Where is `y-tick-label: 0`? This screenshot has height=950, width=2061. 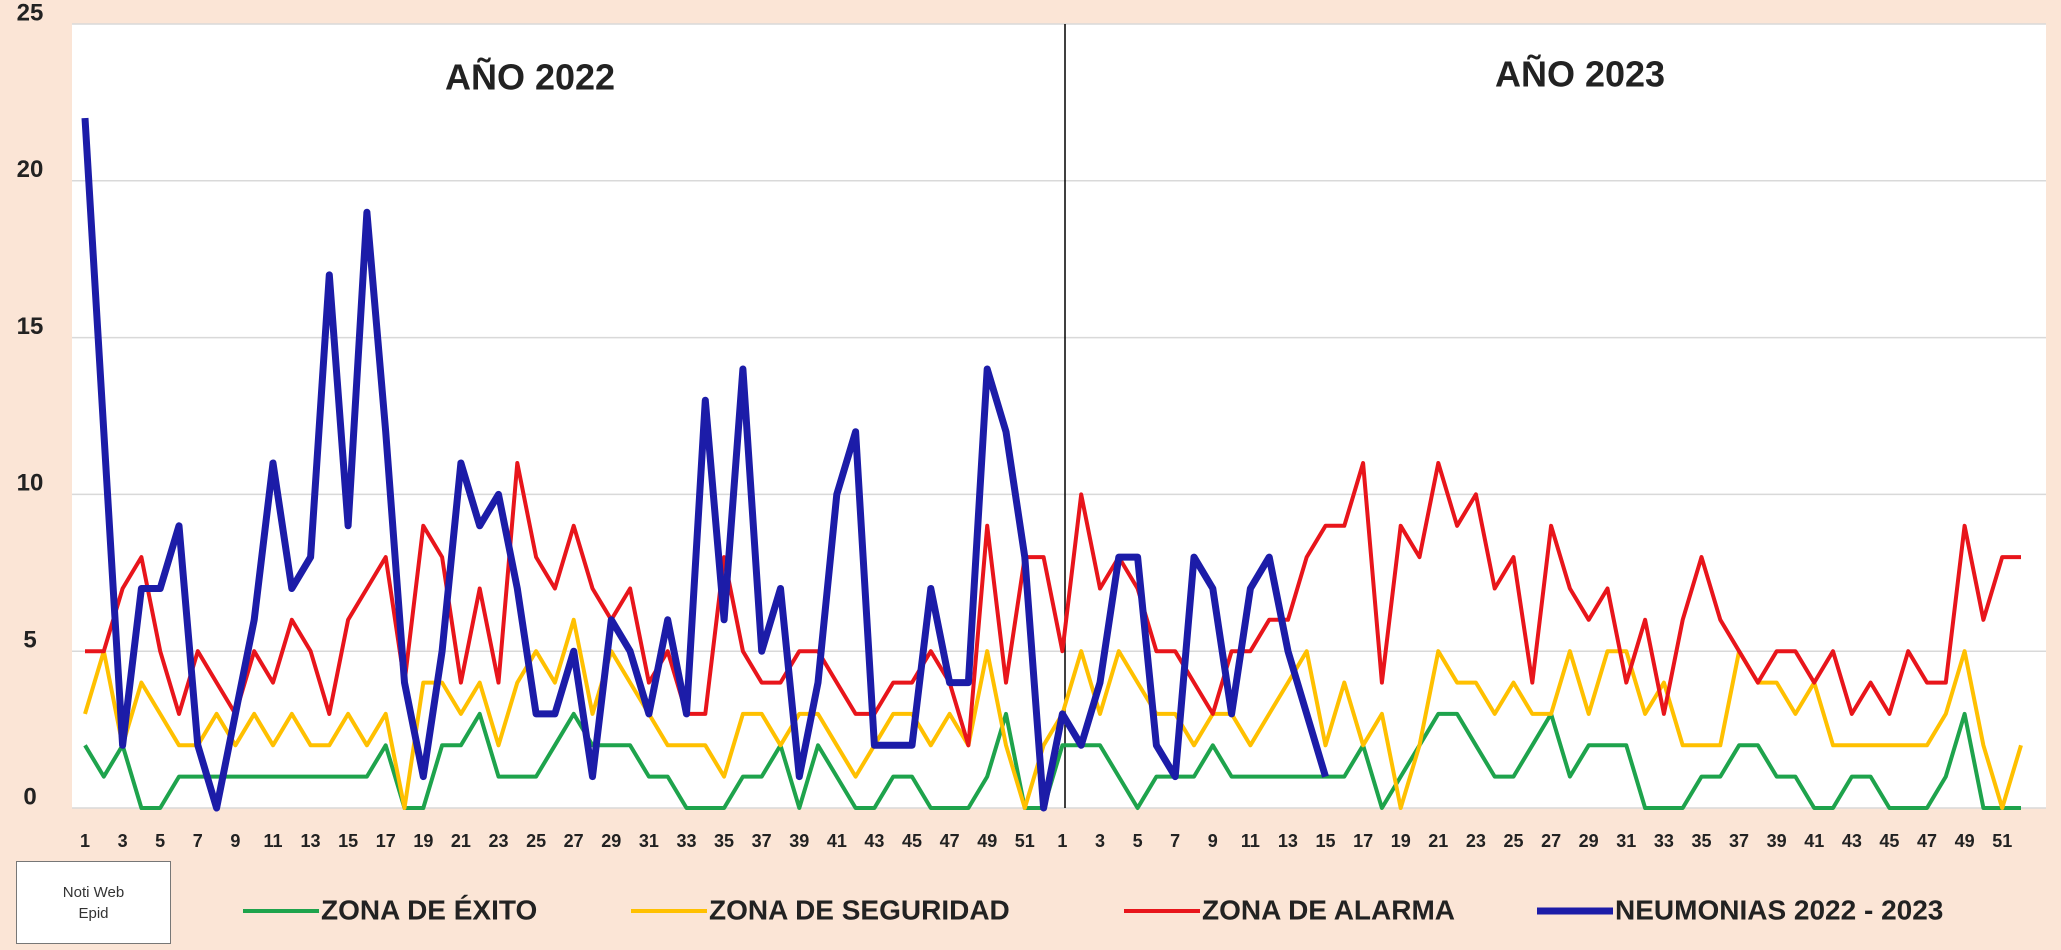
y-tick-label: 0 is located at coordinates (29, 796).